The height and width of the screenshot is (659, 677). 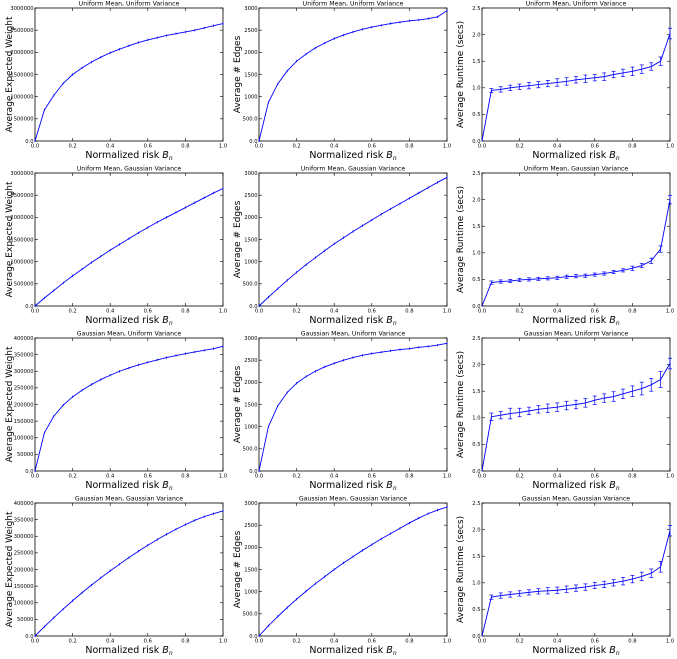 I want to click on y-tick-label: 500.0, so click(x=250, y=615).